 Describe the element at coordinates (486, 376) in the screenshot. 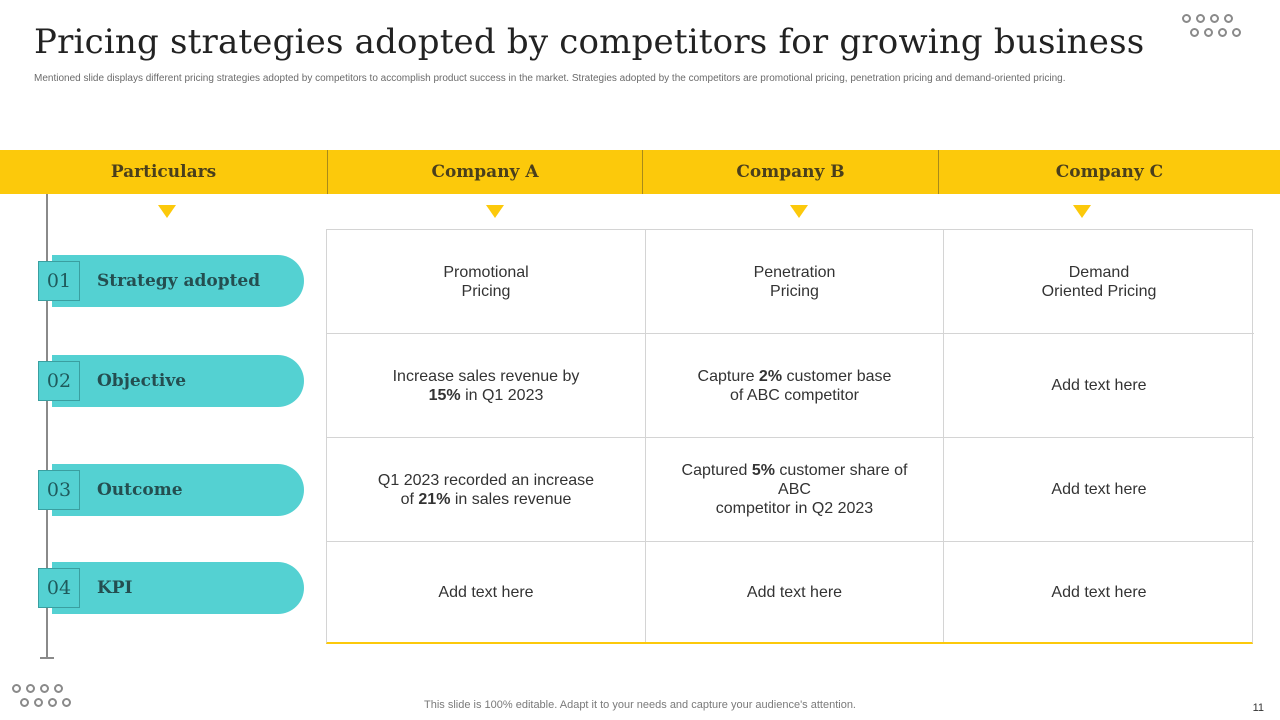

I see `cell-text: Increase sales revenue by` at that location.